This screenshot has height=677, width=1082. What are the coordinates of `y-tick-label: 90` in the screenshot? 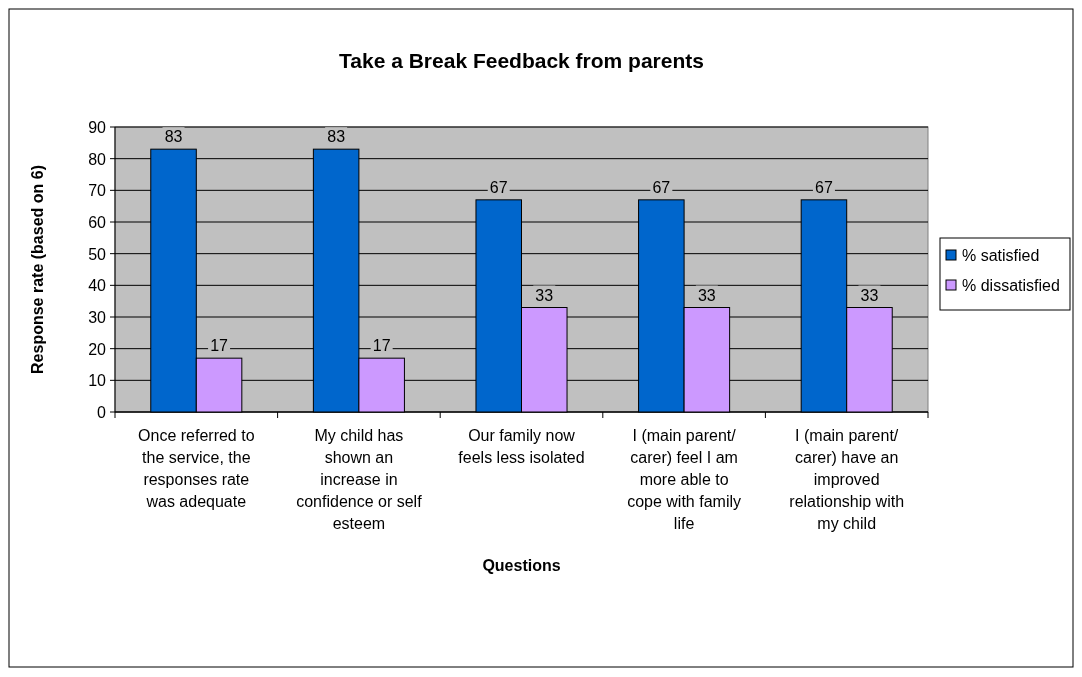 It's located at (97, 127).